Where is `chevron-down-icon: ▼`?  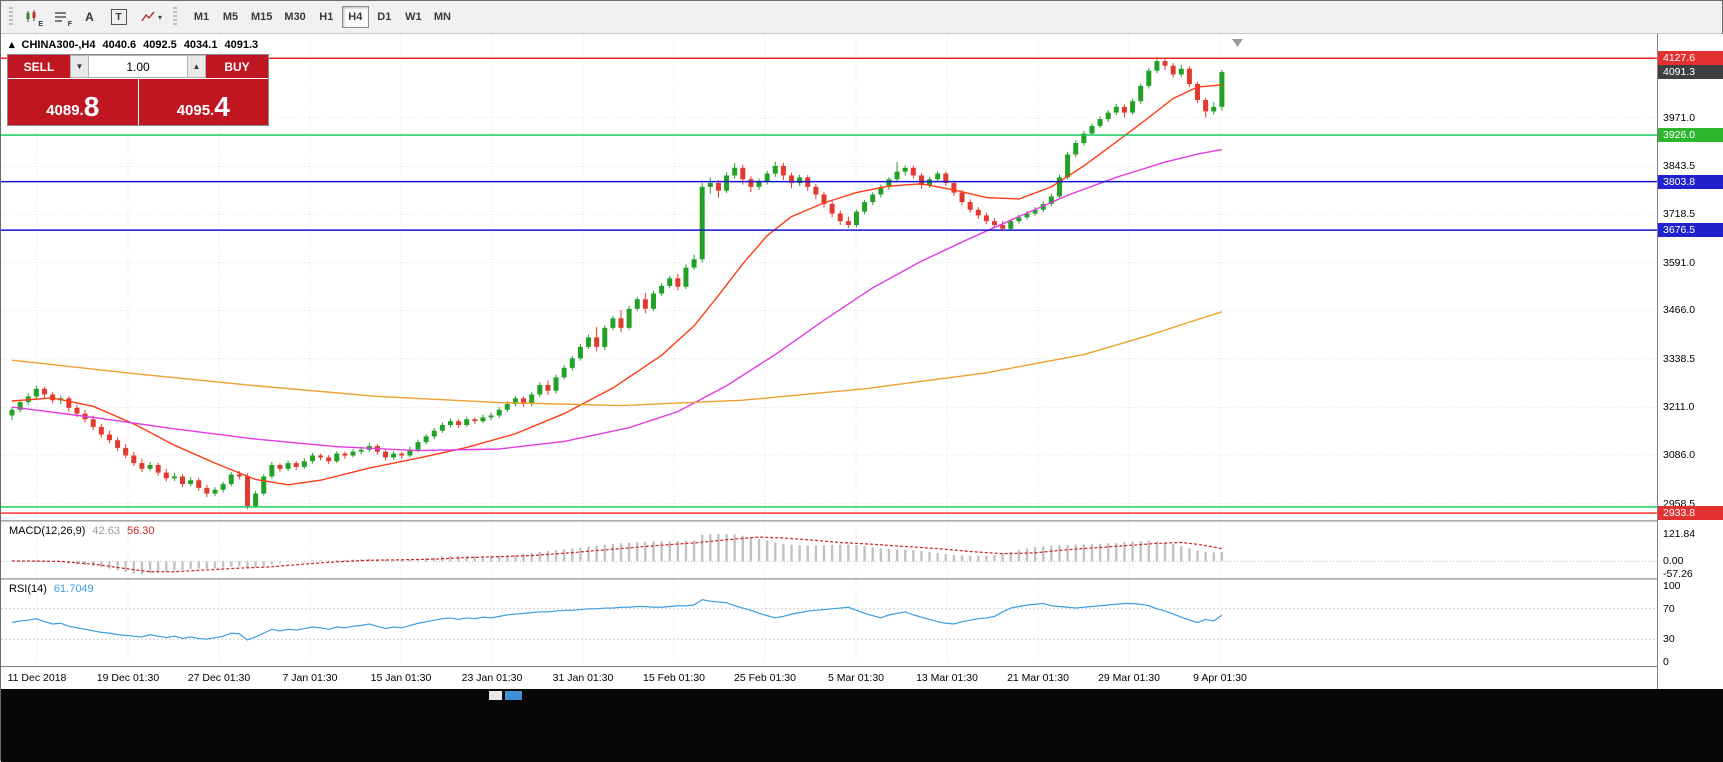 chevron-down-icon: ▼ is located at coordinates (79, 66).